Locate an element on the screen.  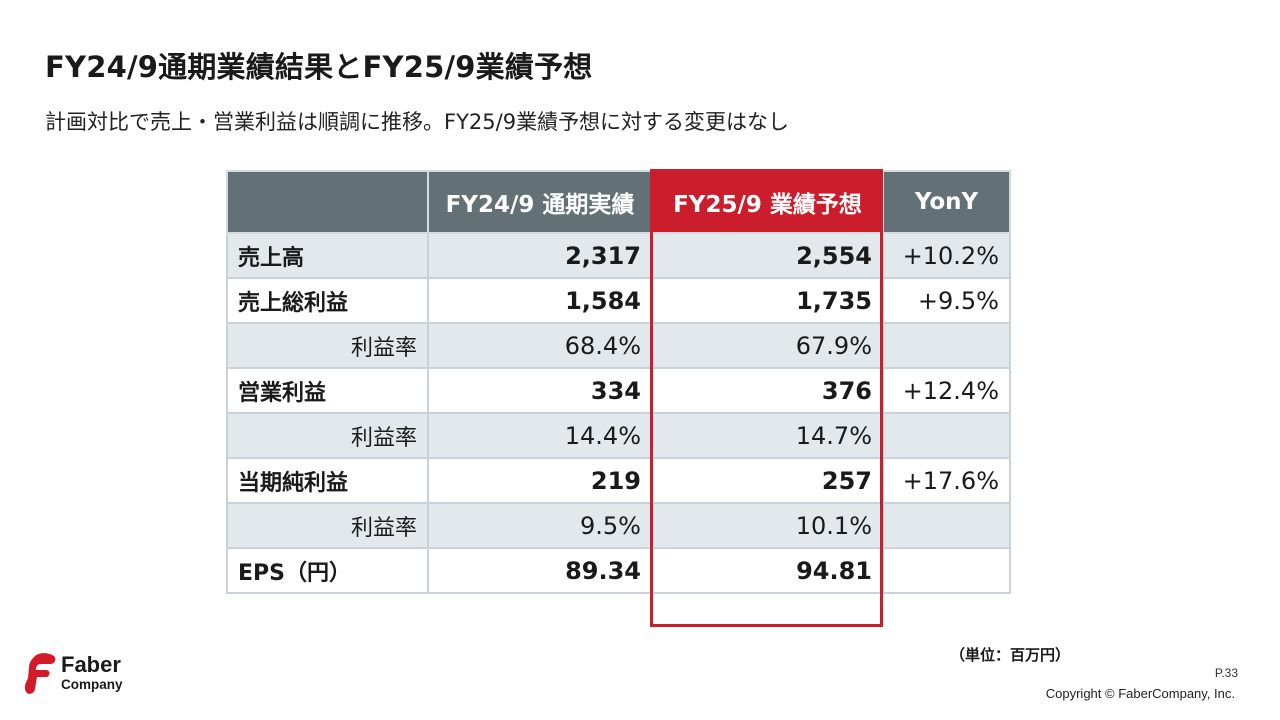
table-row-operating-margin: 利益率 14.4% 14.7% is located at coordinates (618, 435).